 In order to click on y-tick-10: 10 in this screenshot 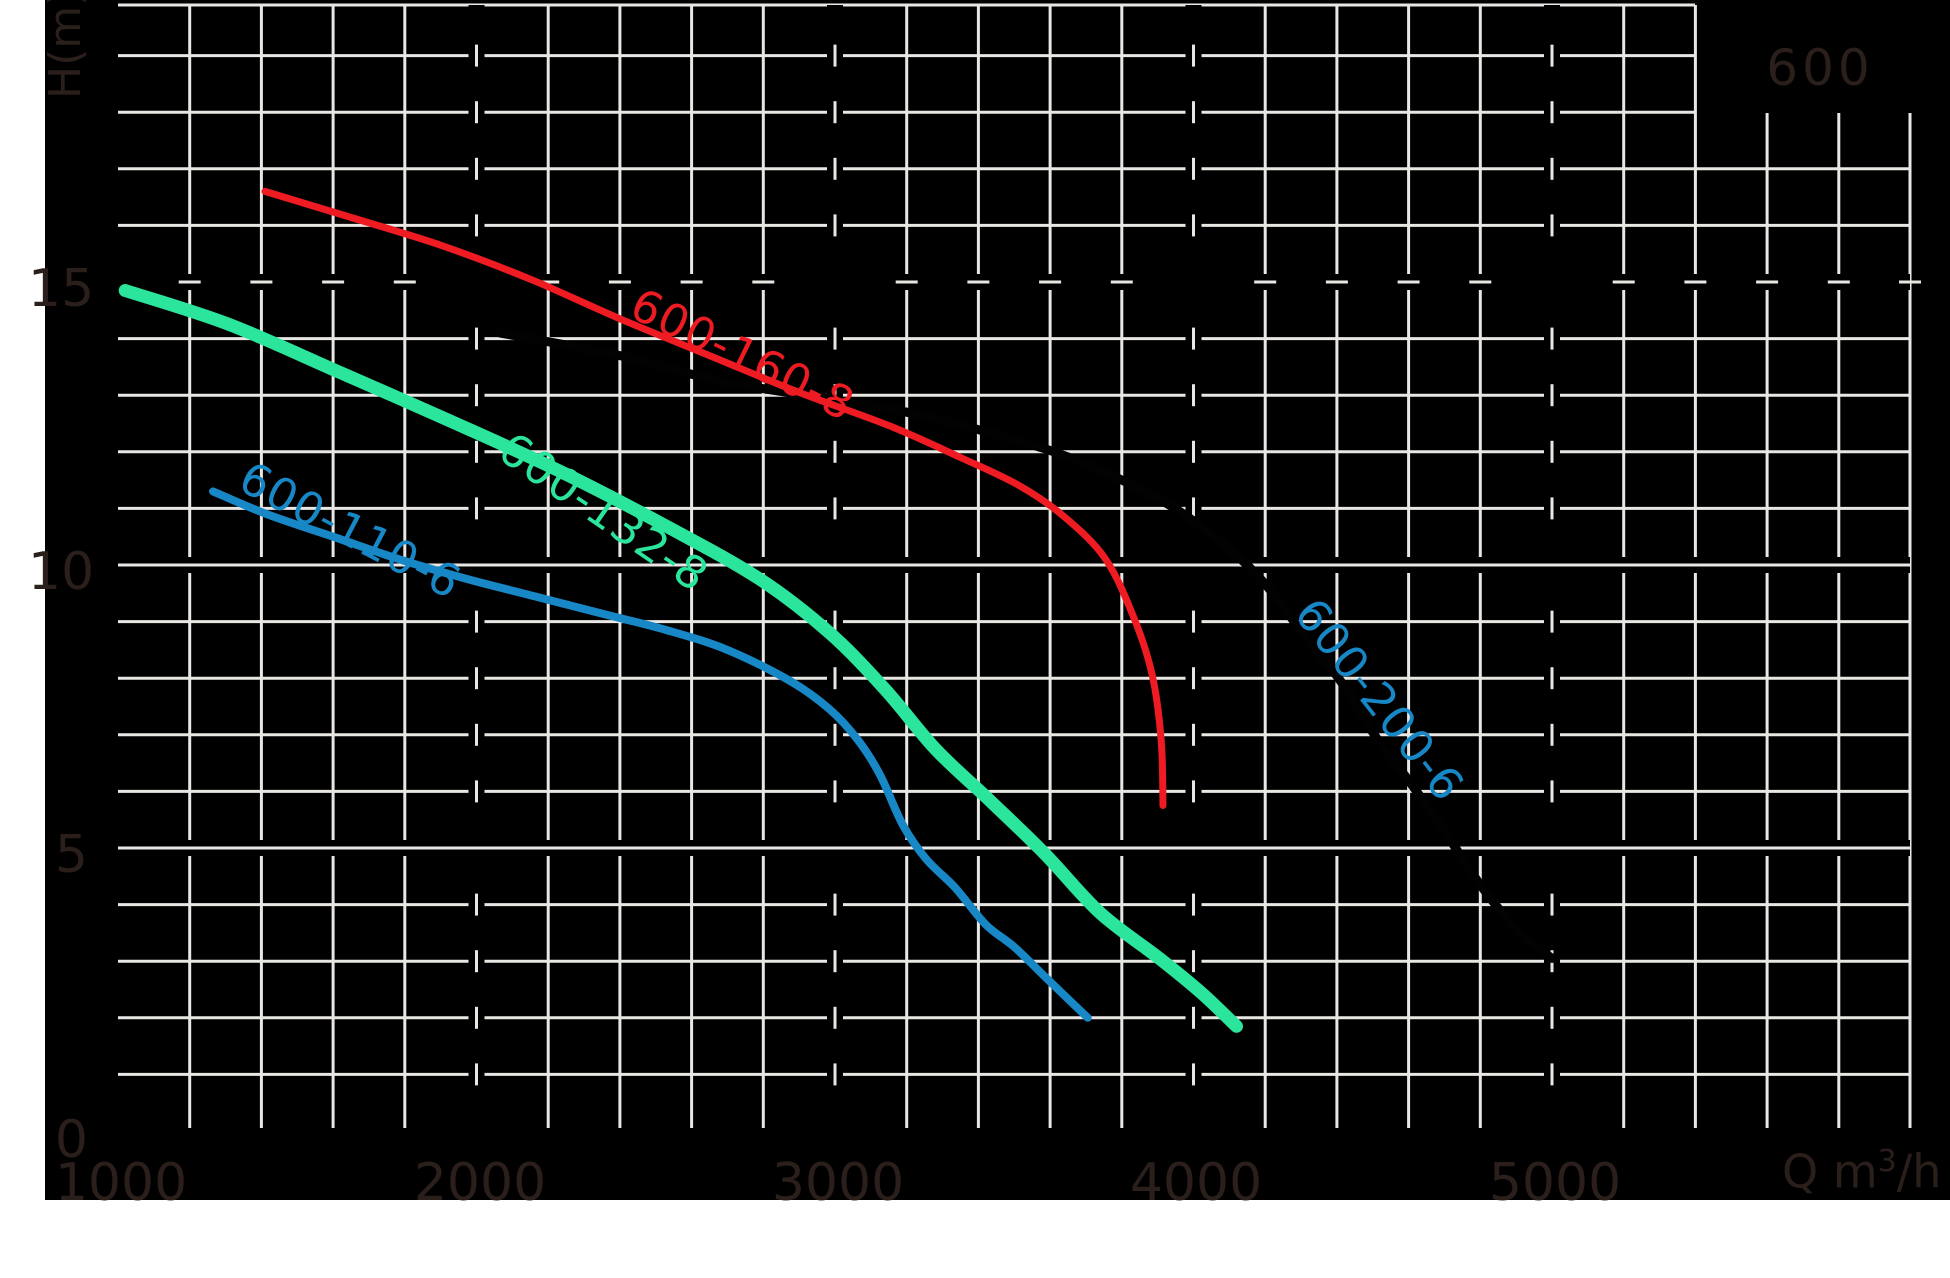, I will do `click(61, 572)`.